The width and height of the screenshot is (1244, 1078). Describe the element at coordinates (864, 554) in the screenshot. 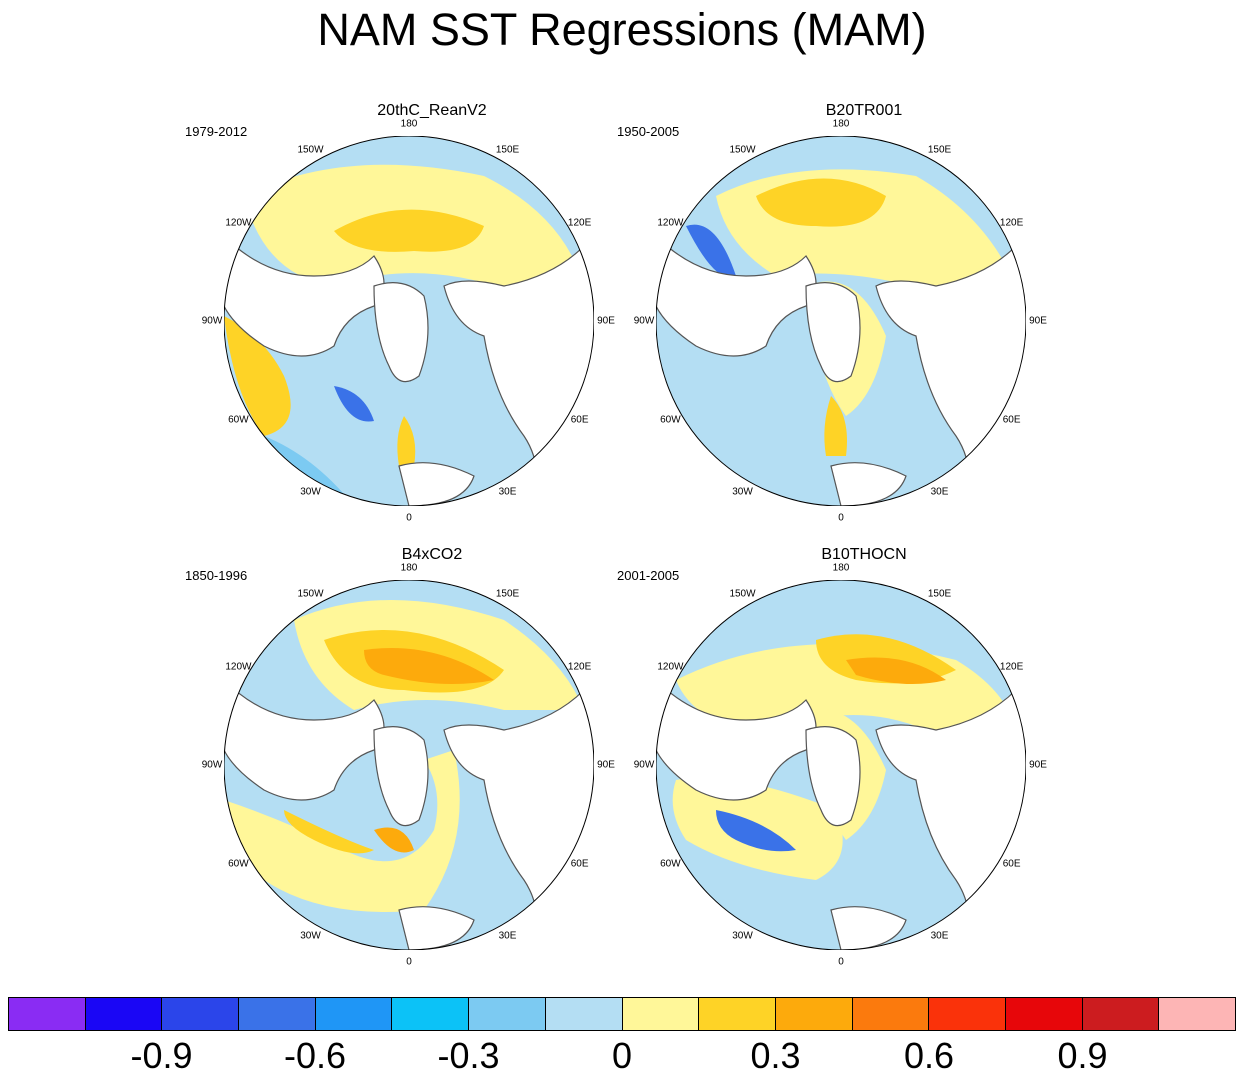

I see `panel-title: B10THOCN` at that location.